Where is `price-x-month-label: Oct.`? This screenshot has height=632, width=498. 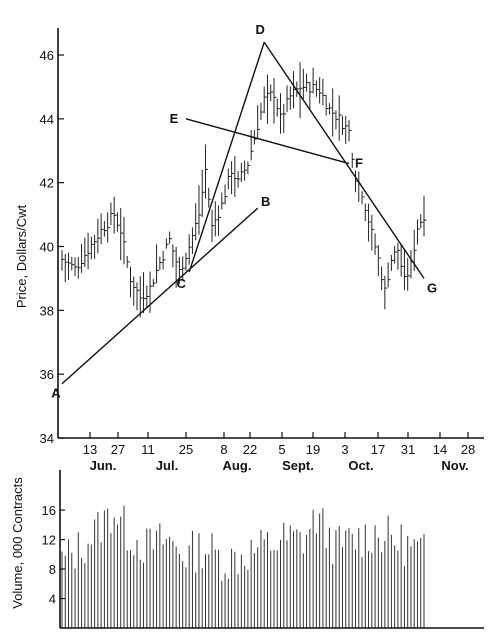 price-x-month-label: Oct. is located at coordinates (360, 465).